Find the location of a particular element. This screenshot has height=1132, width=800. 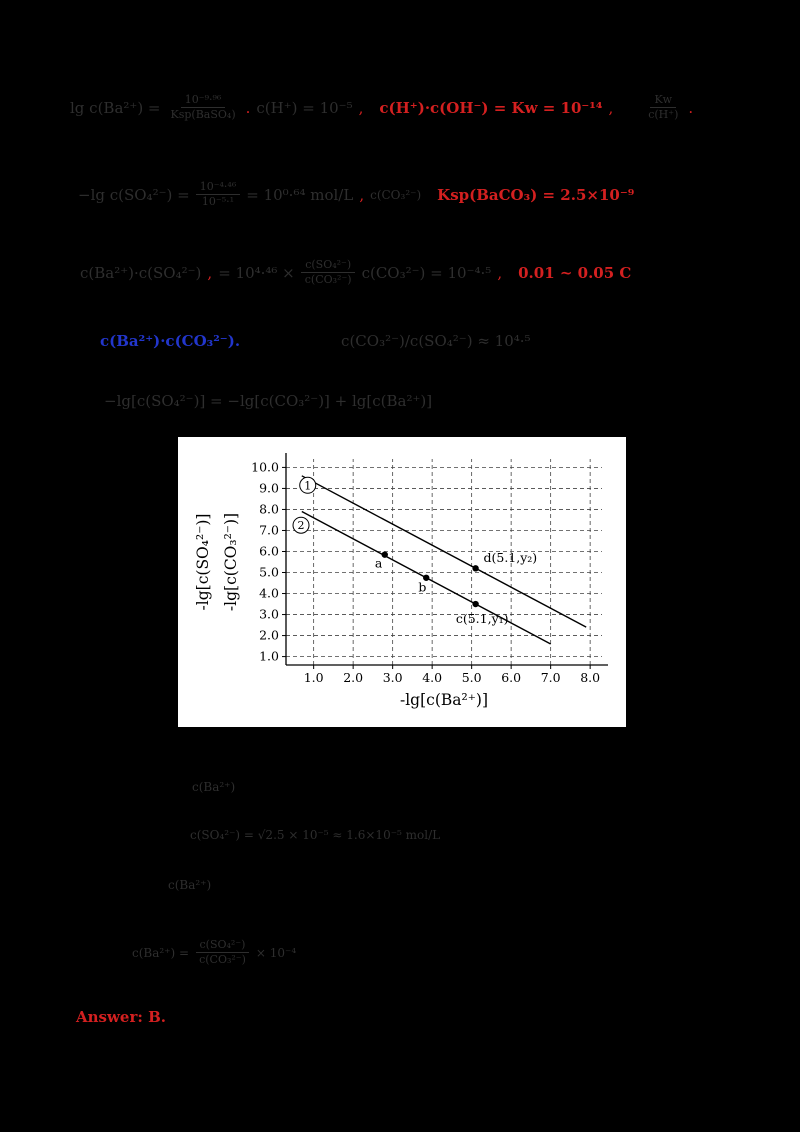

math-text: c(CO₃²⁻) is located at coordinates (396, 194).